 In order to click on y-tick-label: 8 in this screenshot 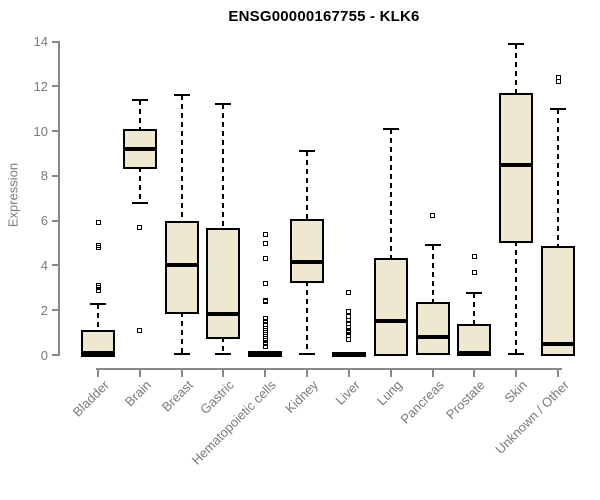, I will do `click(44, 176)`.